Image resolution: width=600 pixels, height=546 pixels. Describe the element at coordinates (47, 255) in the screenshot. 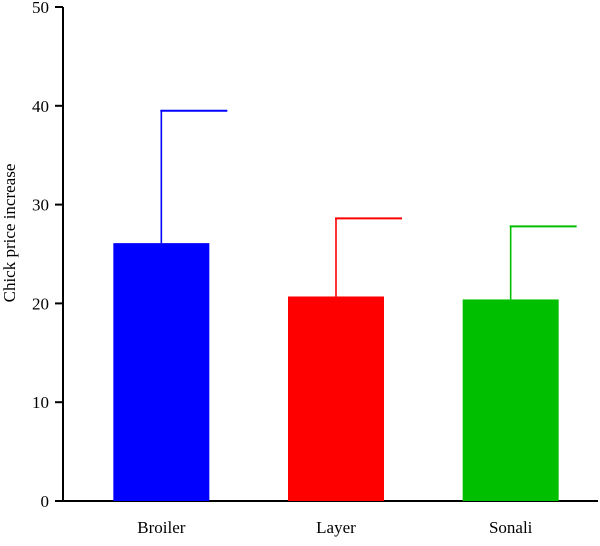

I see `y-ticks: 0 10 20 30 40 50` at that location.